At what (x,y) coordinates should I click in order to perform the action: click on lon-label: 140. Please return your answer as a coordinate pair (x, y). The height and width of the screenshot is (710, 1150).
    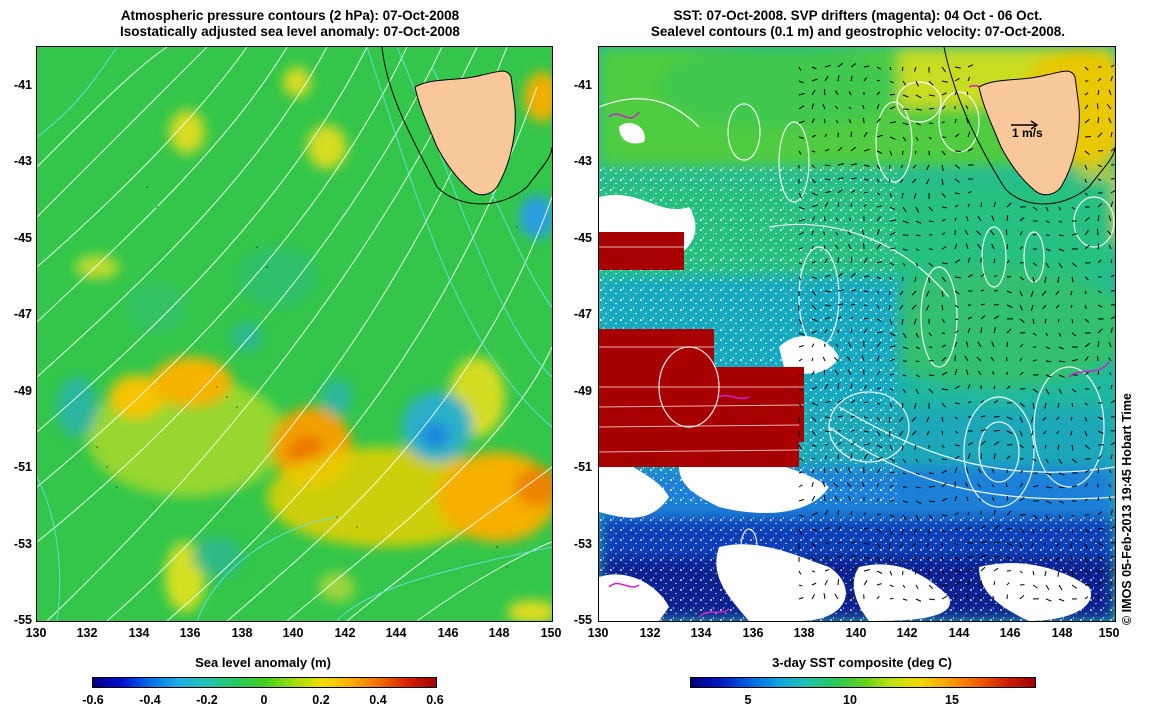
    Looking at the image, I should click on (293, 633).